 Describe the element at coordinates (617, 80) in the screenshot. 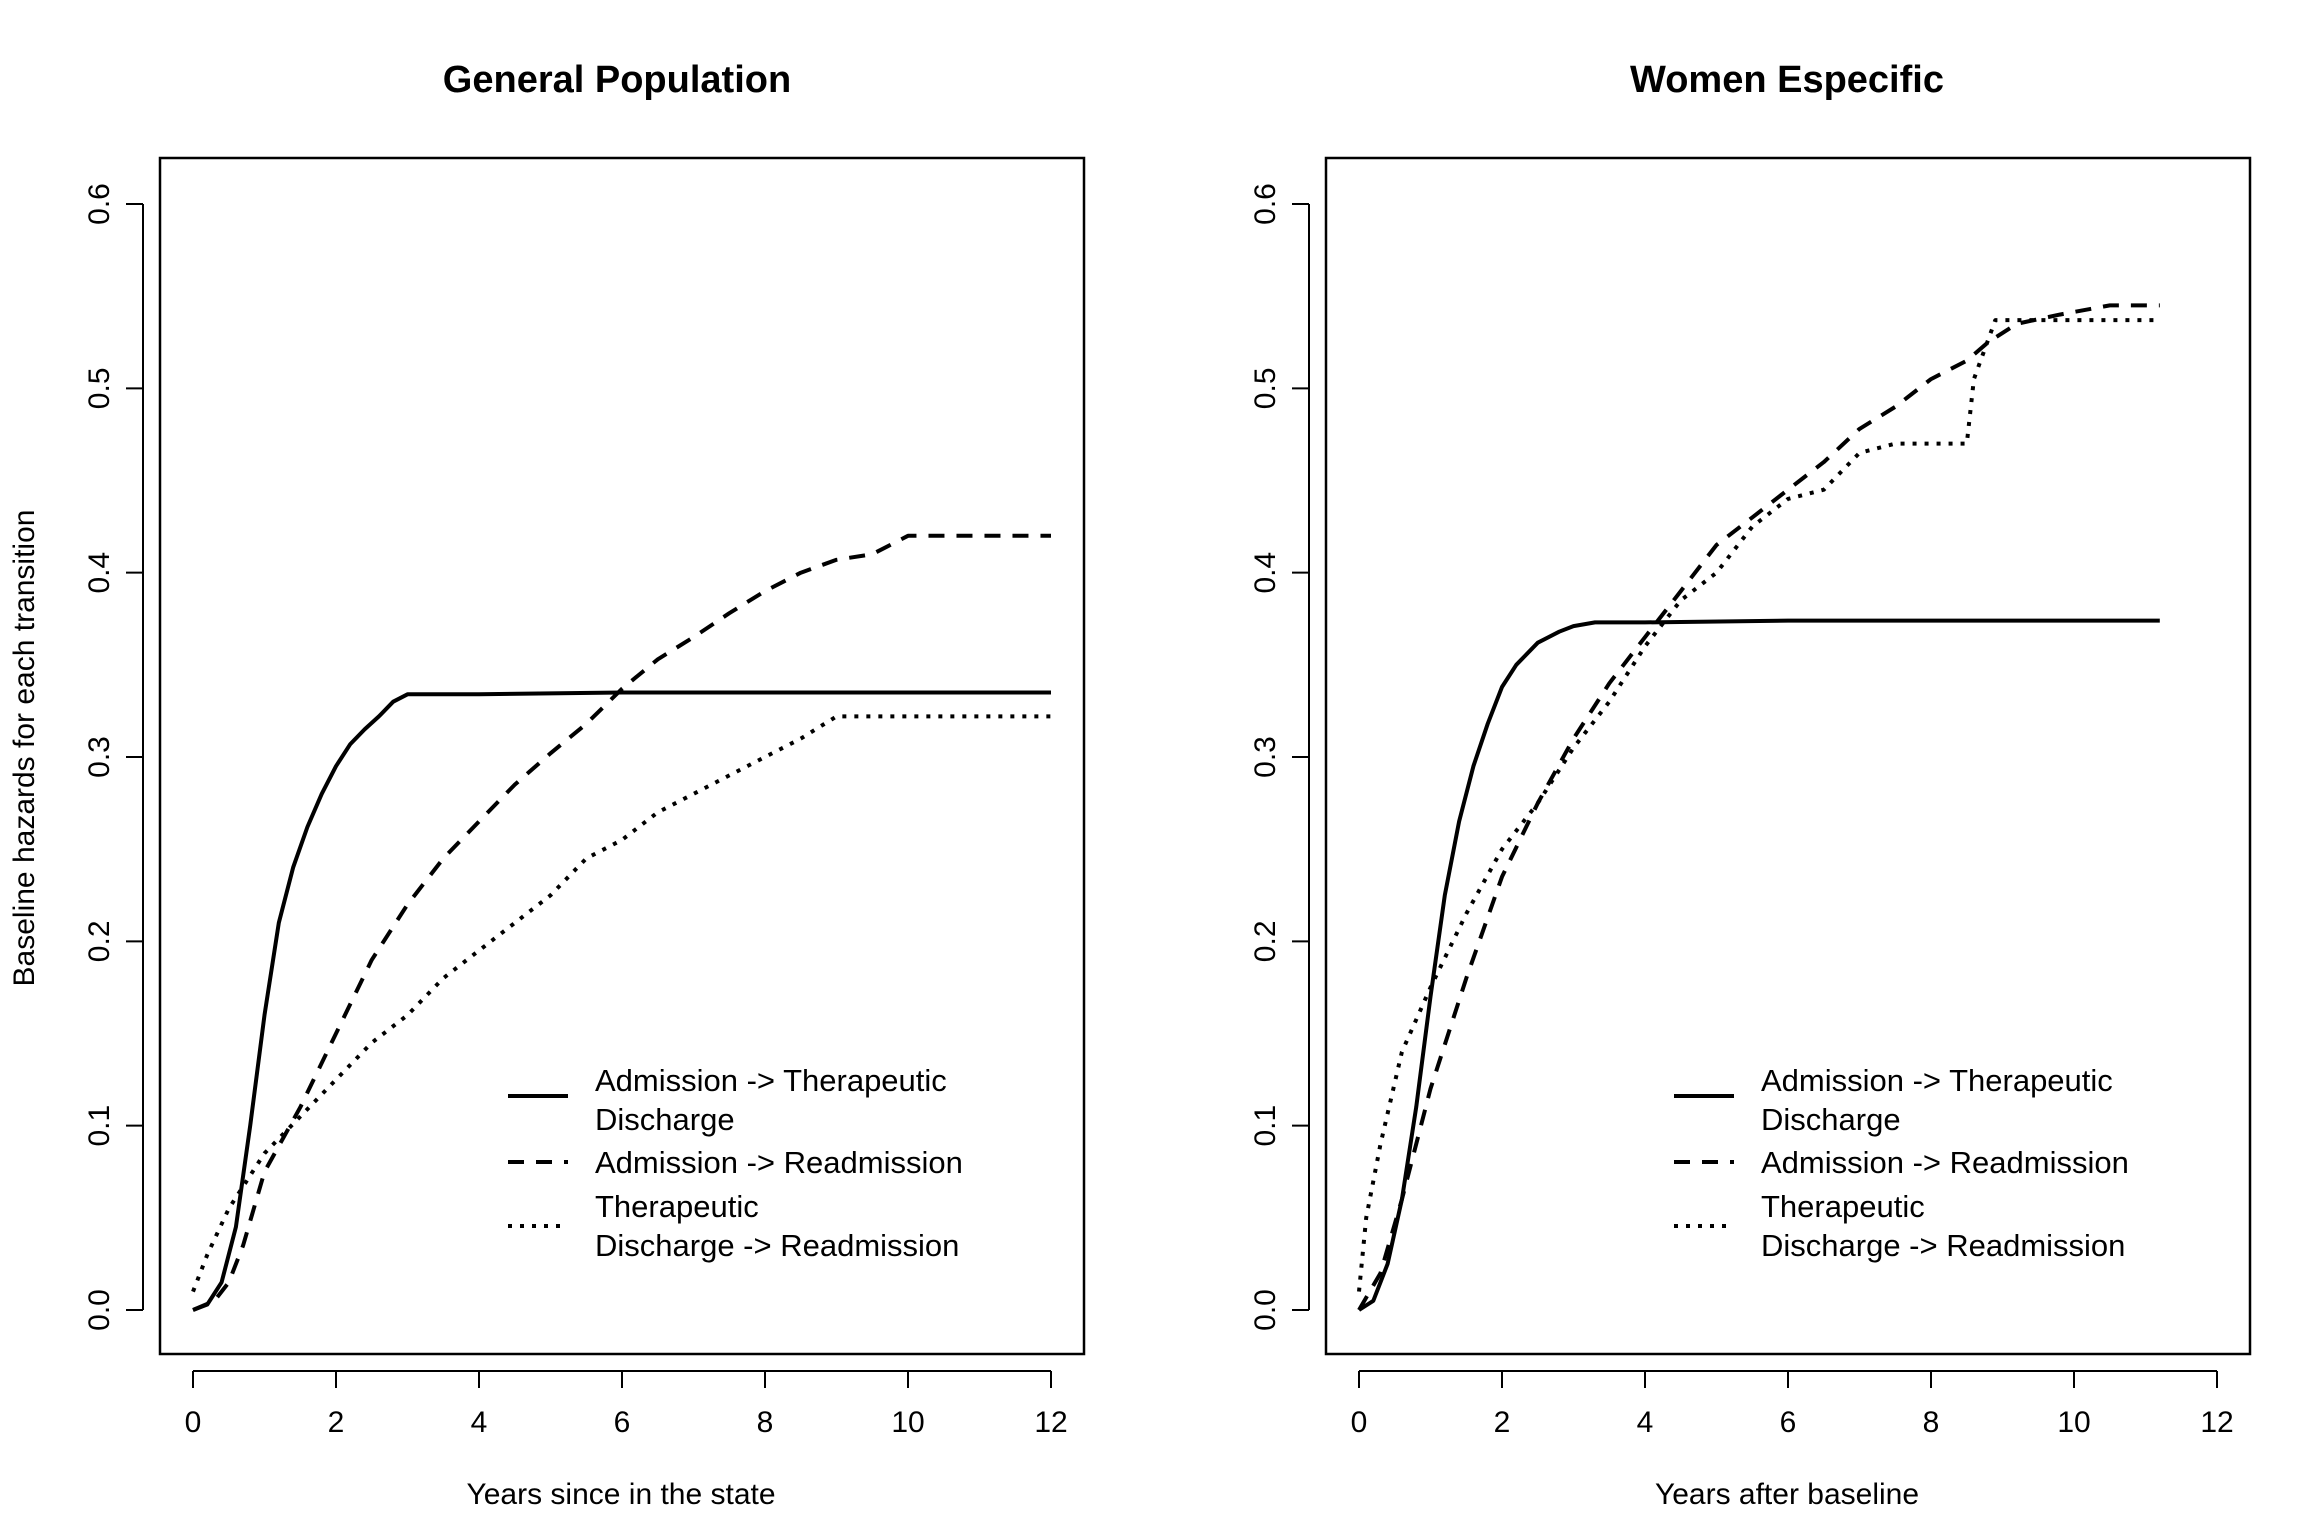

I see `panel-title: General Population` at that location.